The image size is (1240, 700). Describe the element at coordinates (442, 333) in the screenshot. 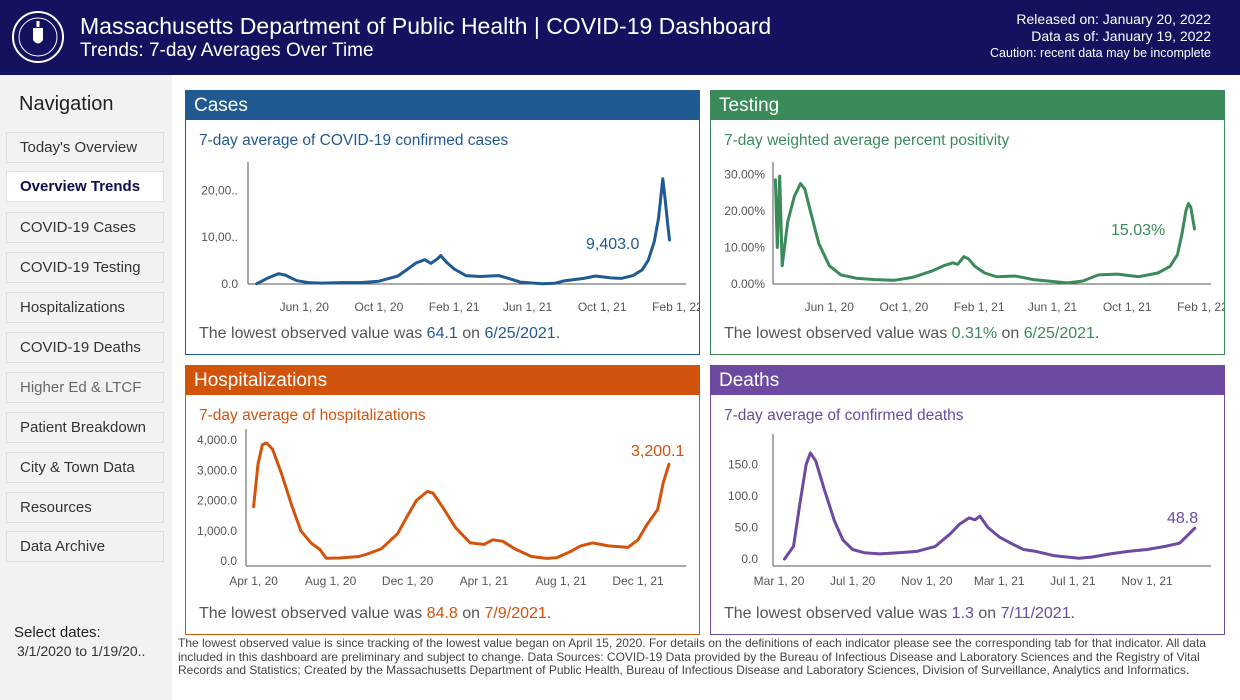

I see `lowest-value: 64.1` at that location.